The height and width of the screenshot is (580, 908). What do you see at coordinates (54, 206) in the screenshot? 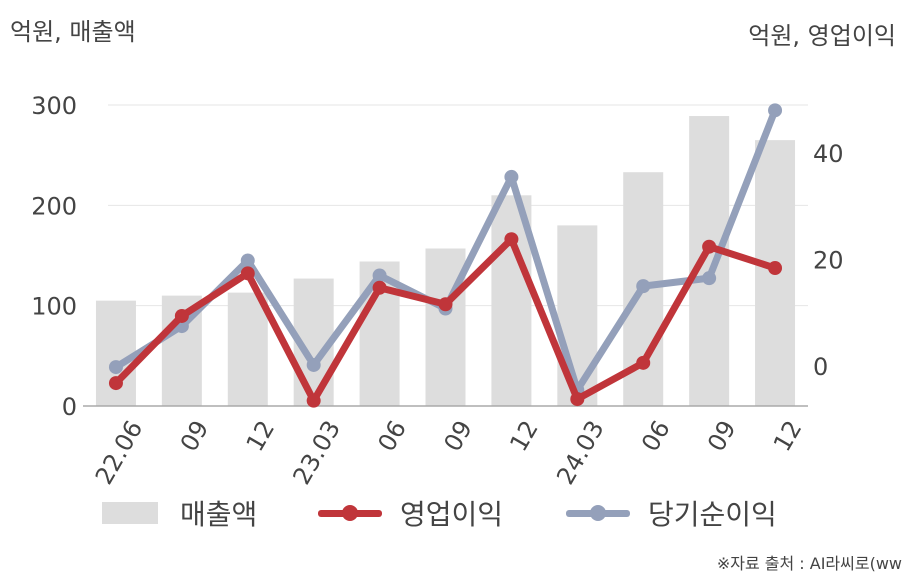
I see `left-axis-tick-label: 200` at bounding box center [54, 206].